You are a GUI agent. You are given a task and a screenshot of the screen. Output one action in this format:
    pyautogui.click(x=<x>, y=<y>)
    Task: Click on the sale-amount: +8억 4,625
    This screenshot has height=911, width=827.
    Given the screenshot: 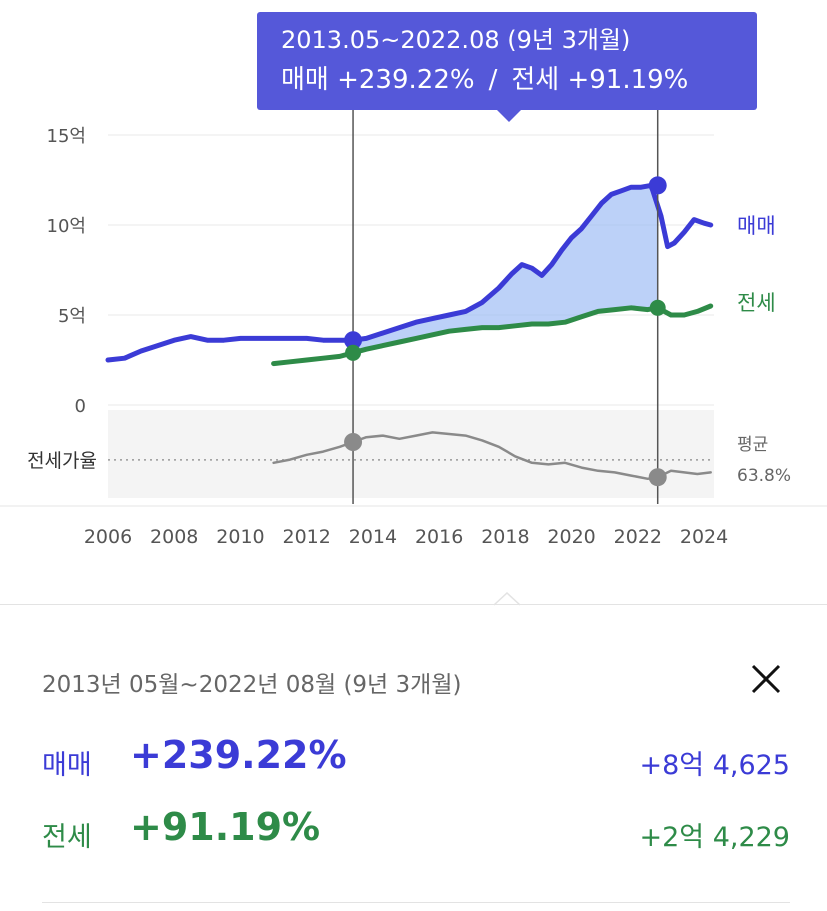 What is the action you would take?
    pyautogui.click(x=714, y=765)
    